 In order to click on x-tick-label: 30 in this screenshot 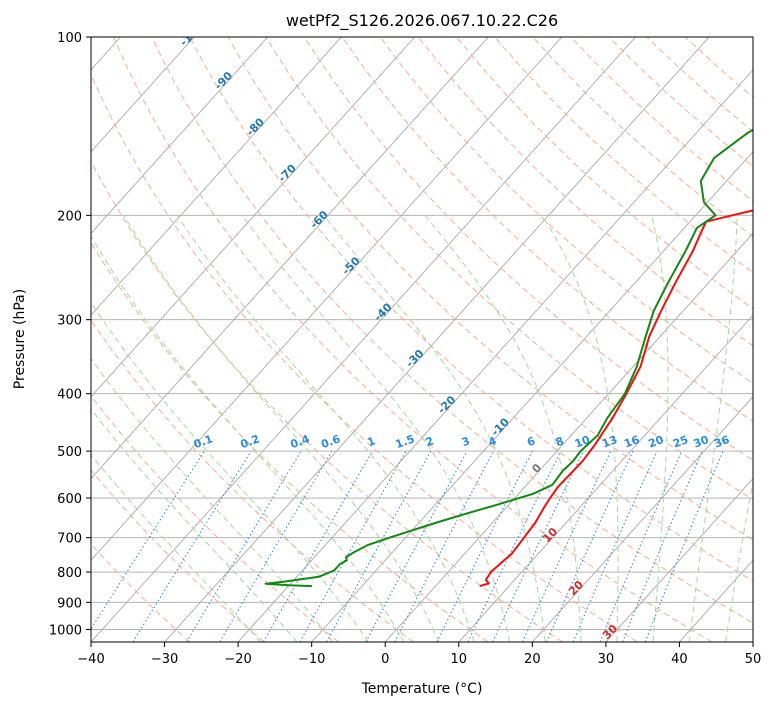, I will do `click(606, 659)`.